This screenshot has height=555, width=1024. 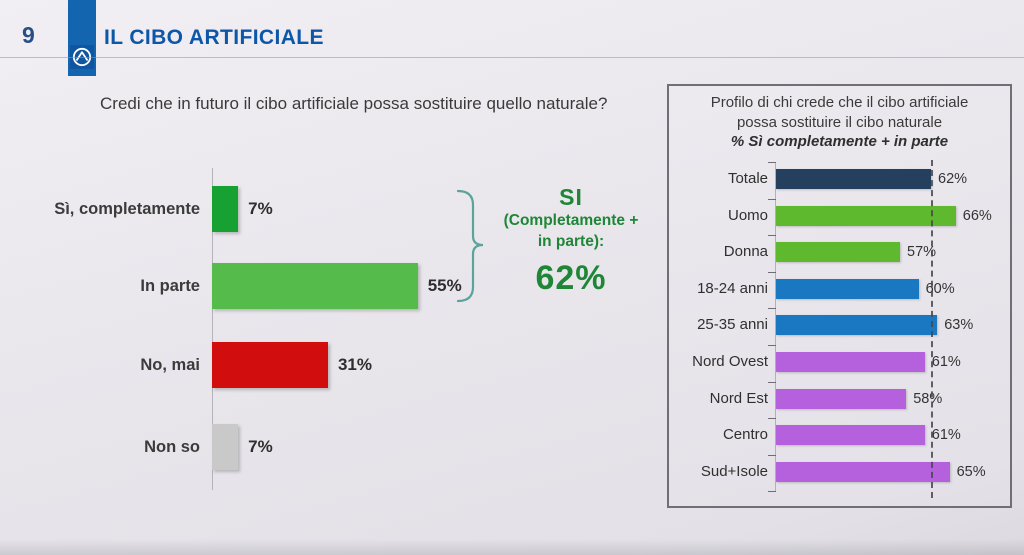 I want to click on bar-row: Nord Est 58%, so click(x=839, y=398).